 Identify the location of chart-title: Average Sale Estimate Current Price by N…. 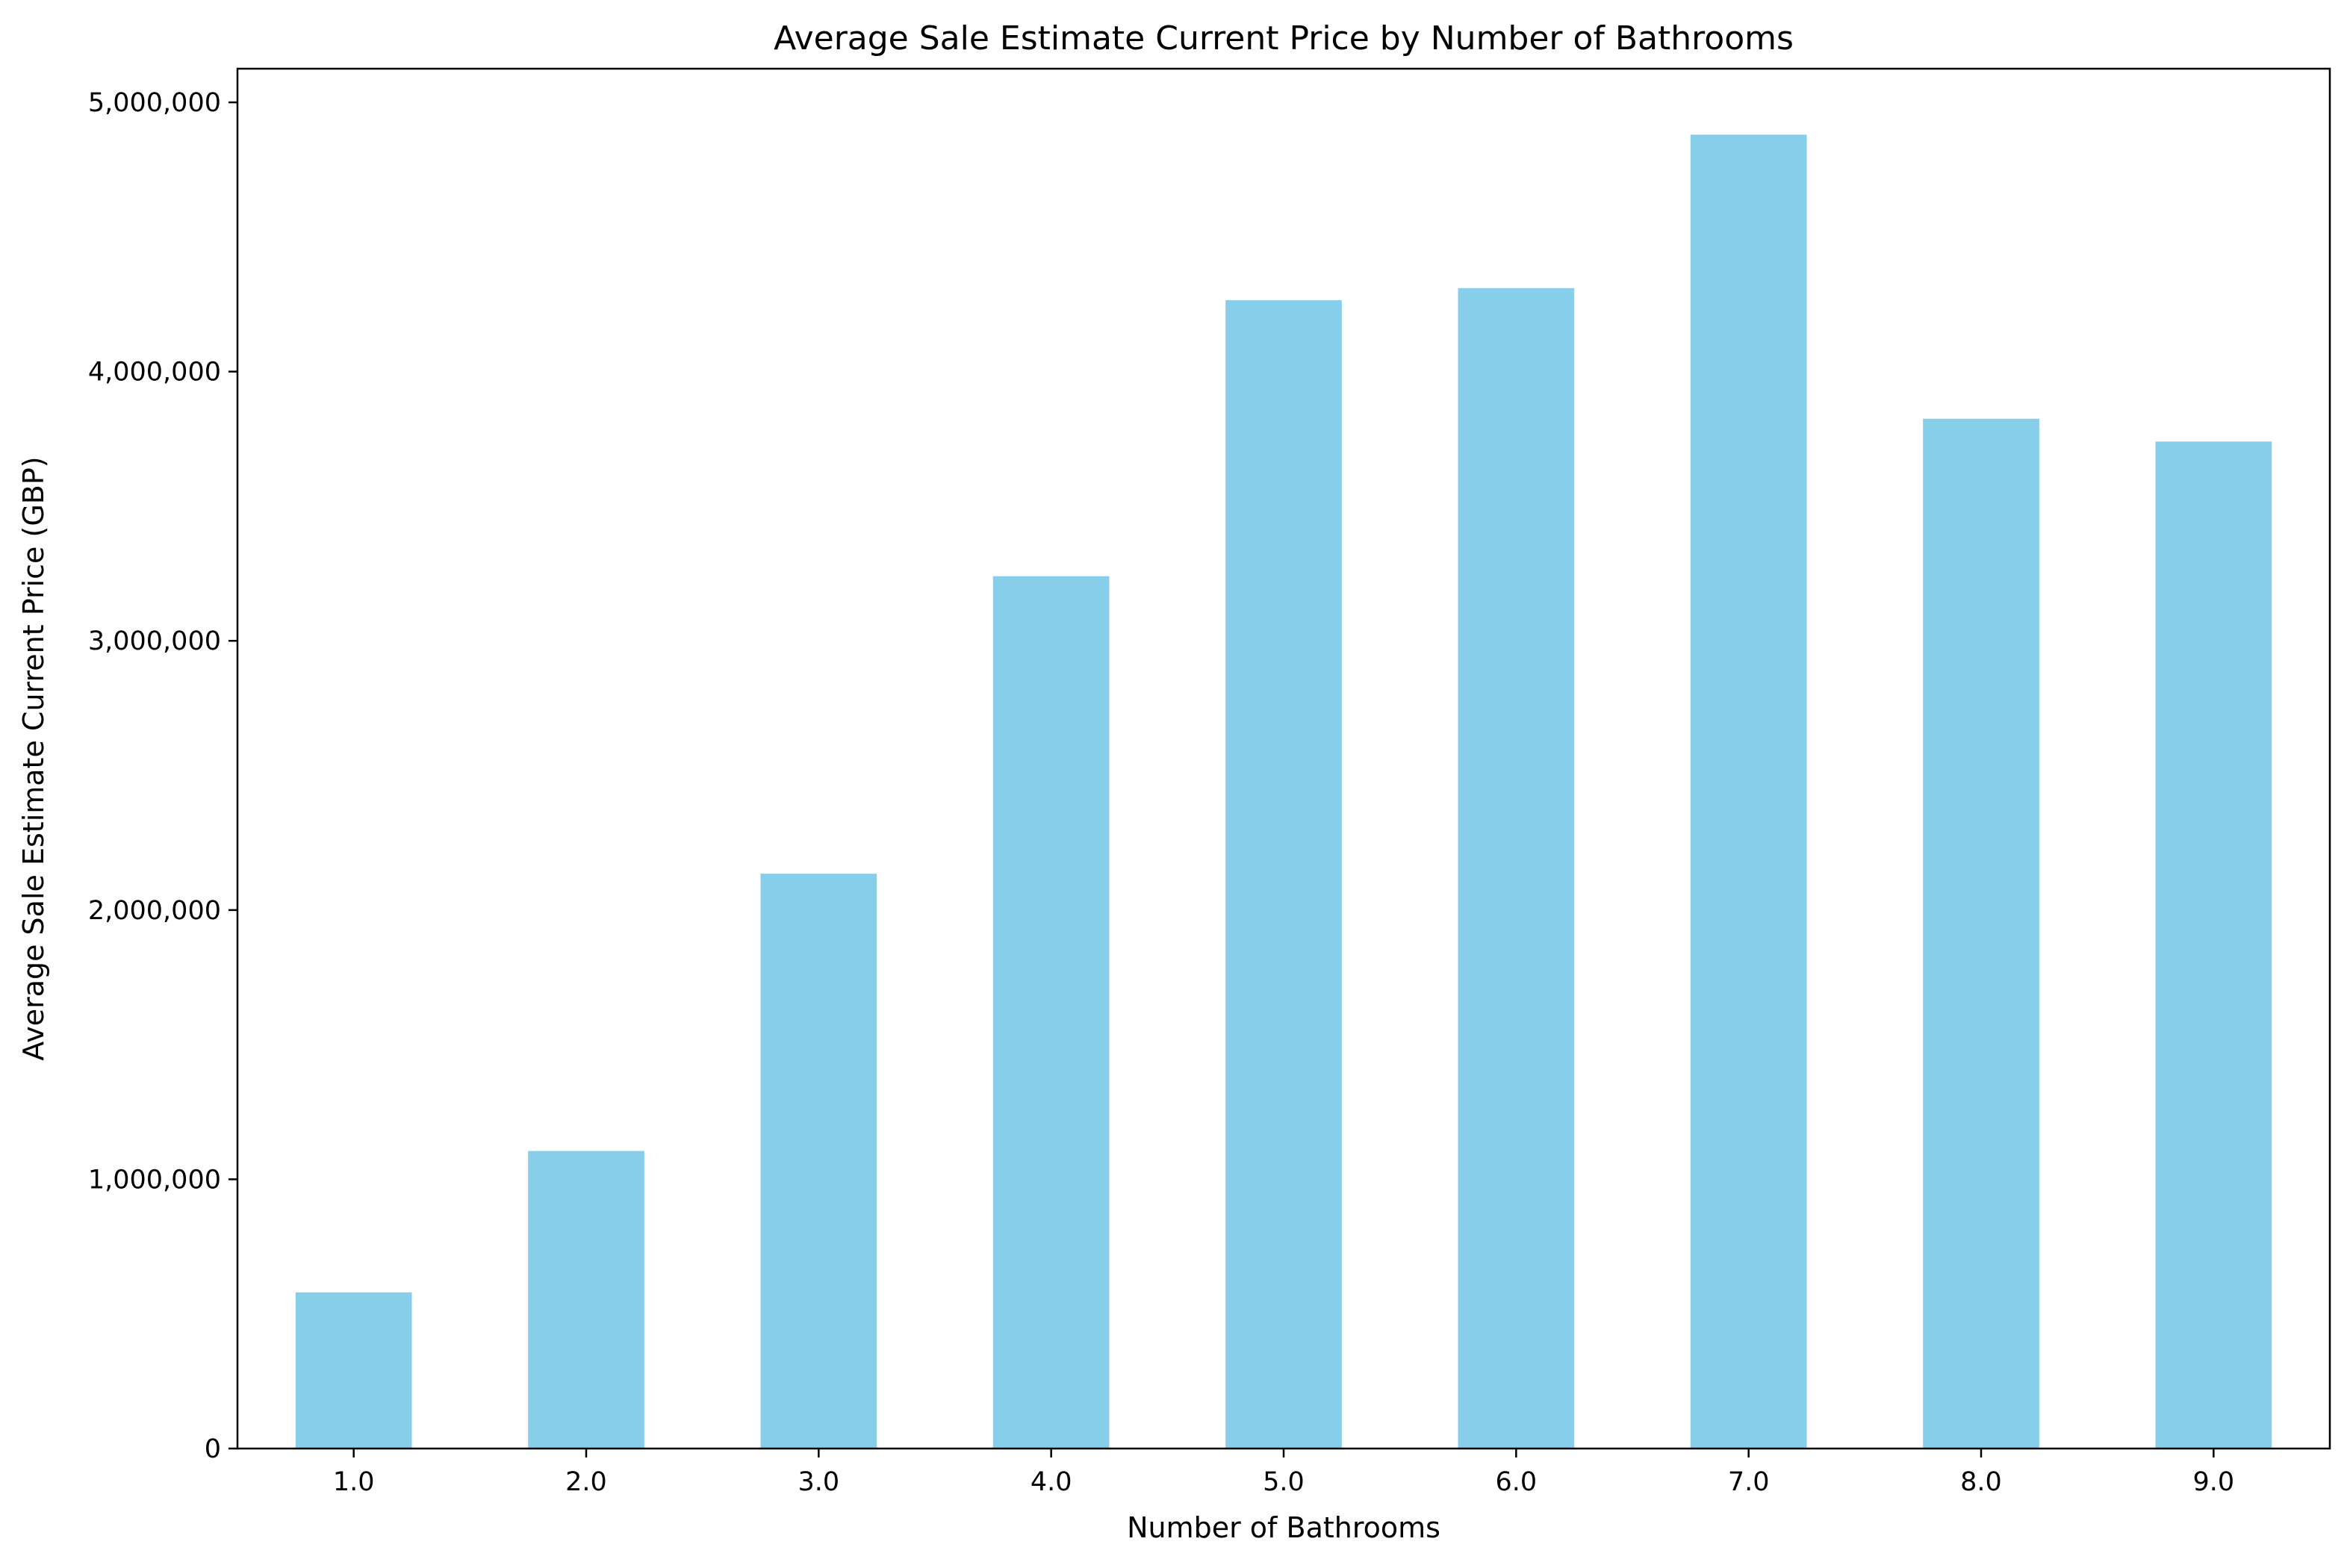
(1284, 38).